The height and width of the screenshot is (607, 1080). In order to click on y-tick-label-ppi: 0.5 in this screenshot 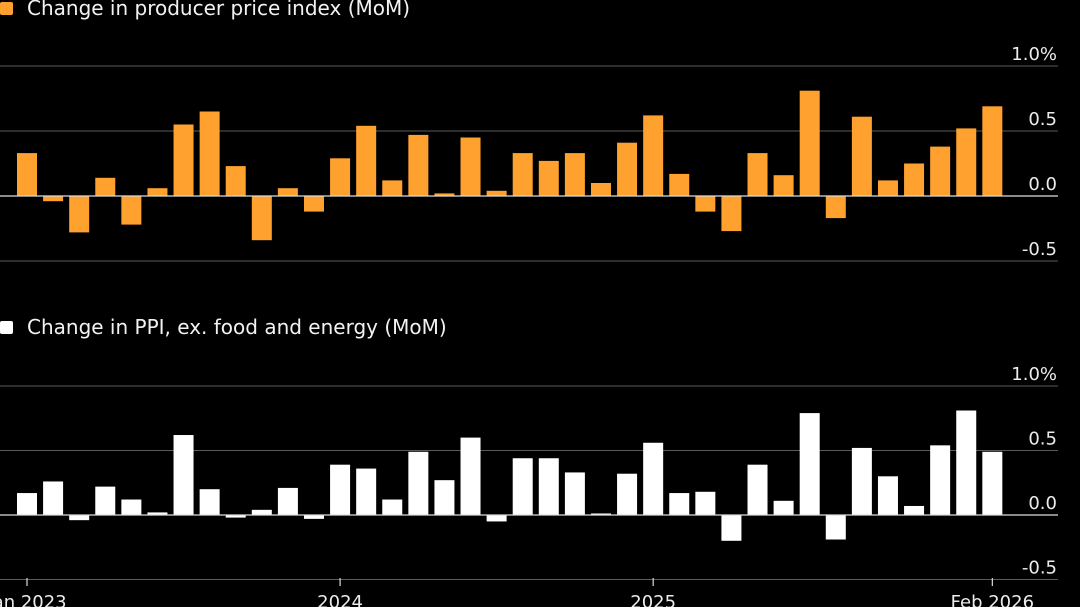, I will do `click(1042, 119)`.